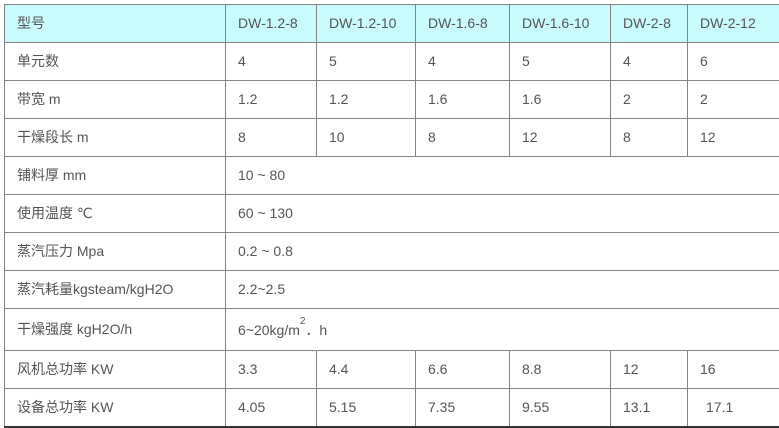  I want to click on header-model-dw-1-2-10: DW-1.2-10, so click(366, 24).